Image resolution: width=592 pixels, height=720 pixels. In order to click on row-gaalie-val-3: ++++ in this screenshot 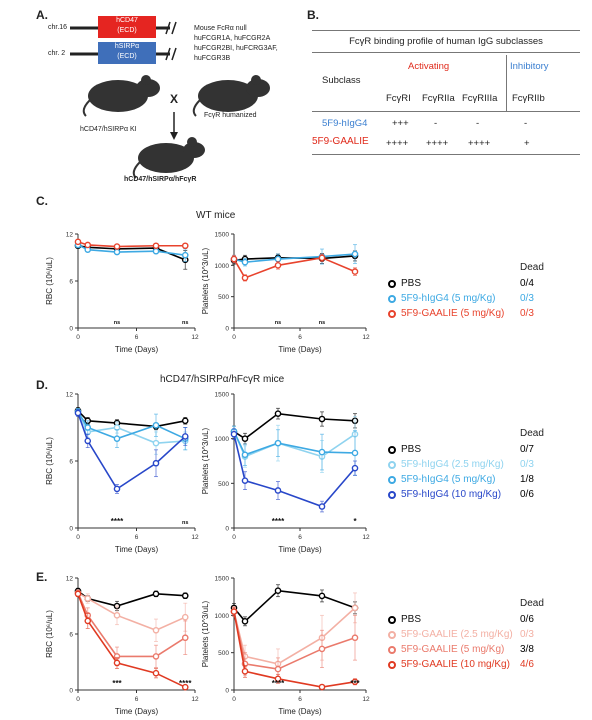, I will do `click(479, 143)`.